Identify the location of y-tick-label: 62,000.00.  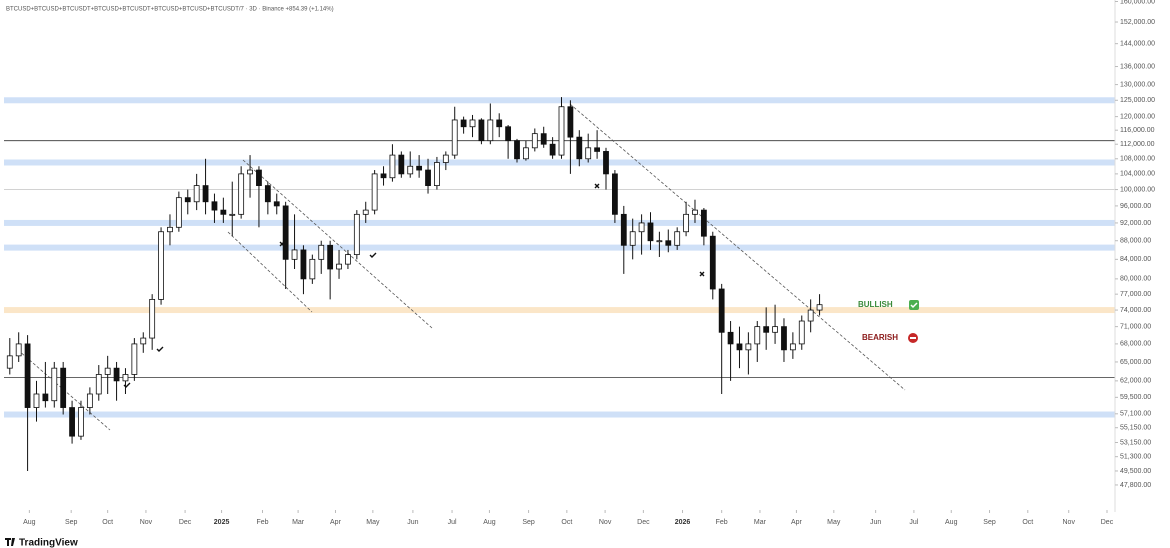
(1135, 381).